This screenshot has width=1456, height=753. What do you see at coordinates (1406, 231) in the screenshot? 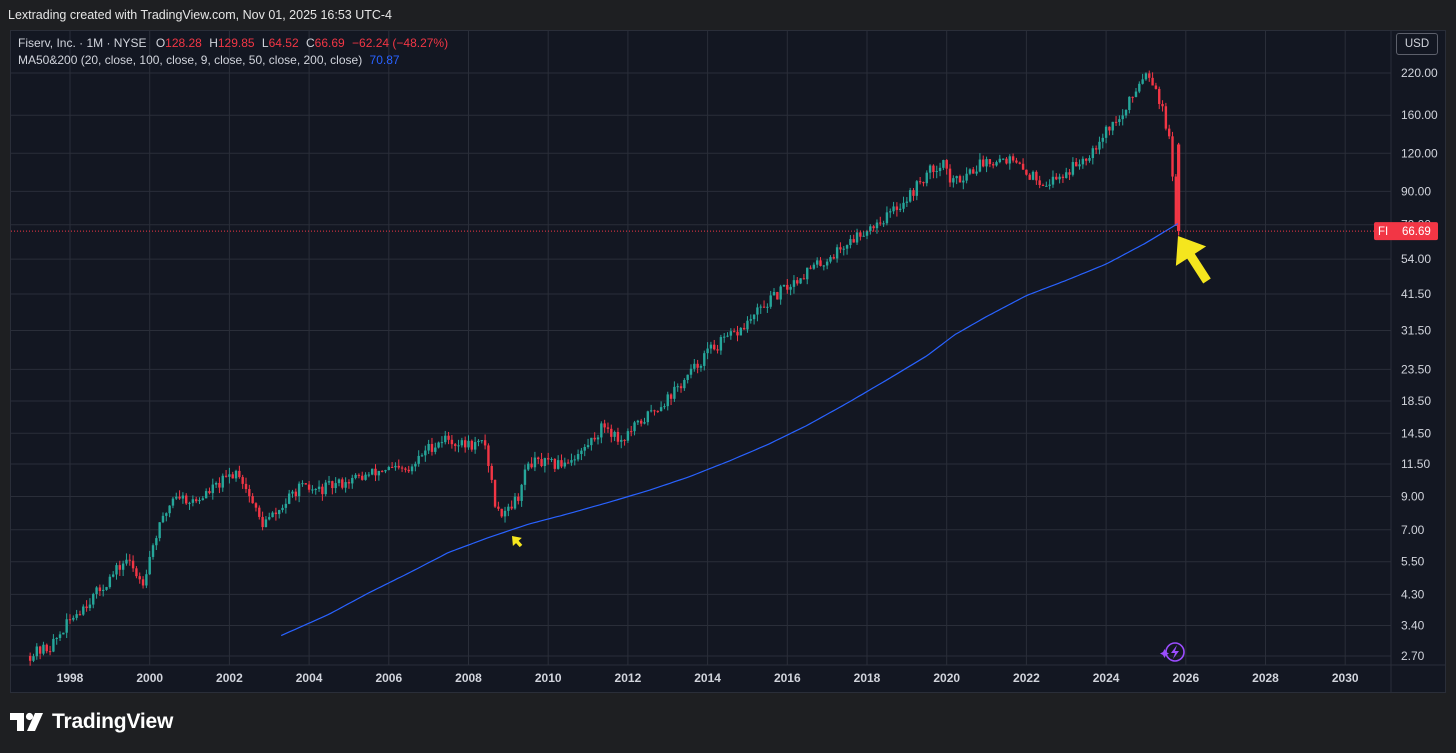
I see `price-tag-bg` at bounding box center [1406, 231].